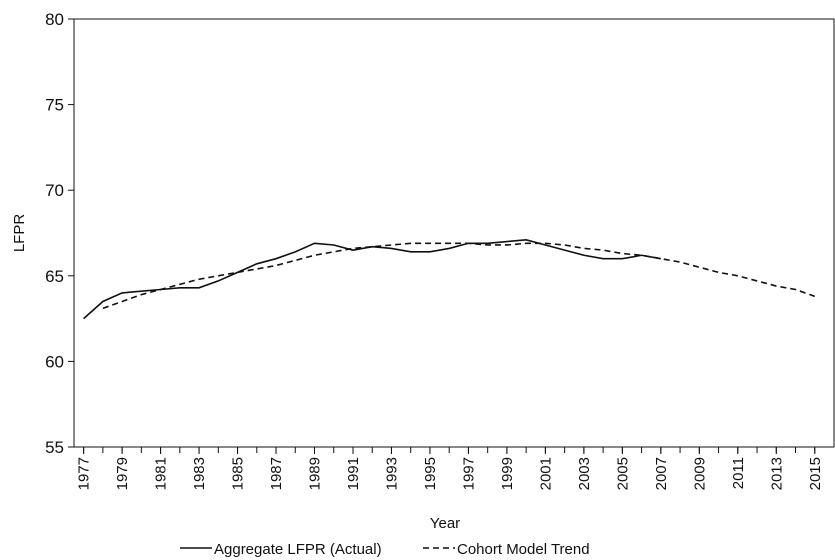 The width and height of the screenshot is (835, 560). Describe the element at coordinates (661, 473) in the screenshot. I see `x-tick-label: 2007` at that location.